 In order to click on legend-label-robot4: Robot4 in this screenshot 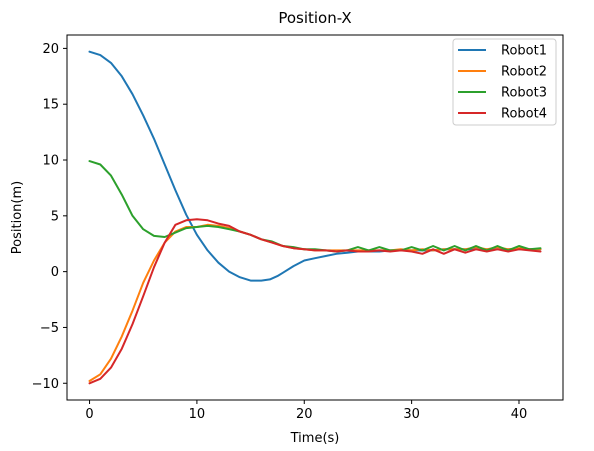, I will do `click(524, 114)`.